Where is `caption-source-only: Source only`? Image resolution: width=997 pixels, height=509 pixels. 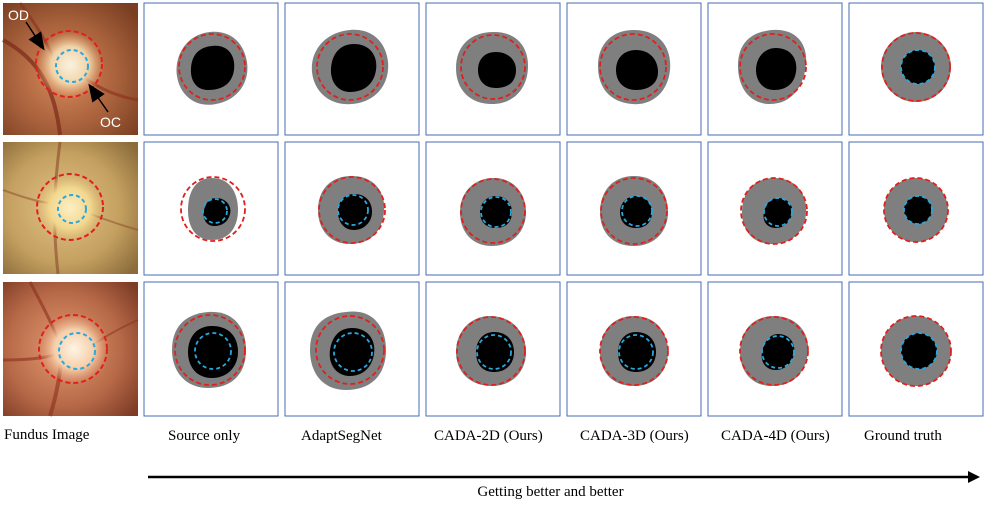
caption-source-only: Source only is located at coordinates (204, 436).